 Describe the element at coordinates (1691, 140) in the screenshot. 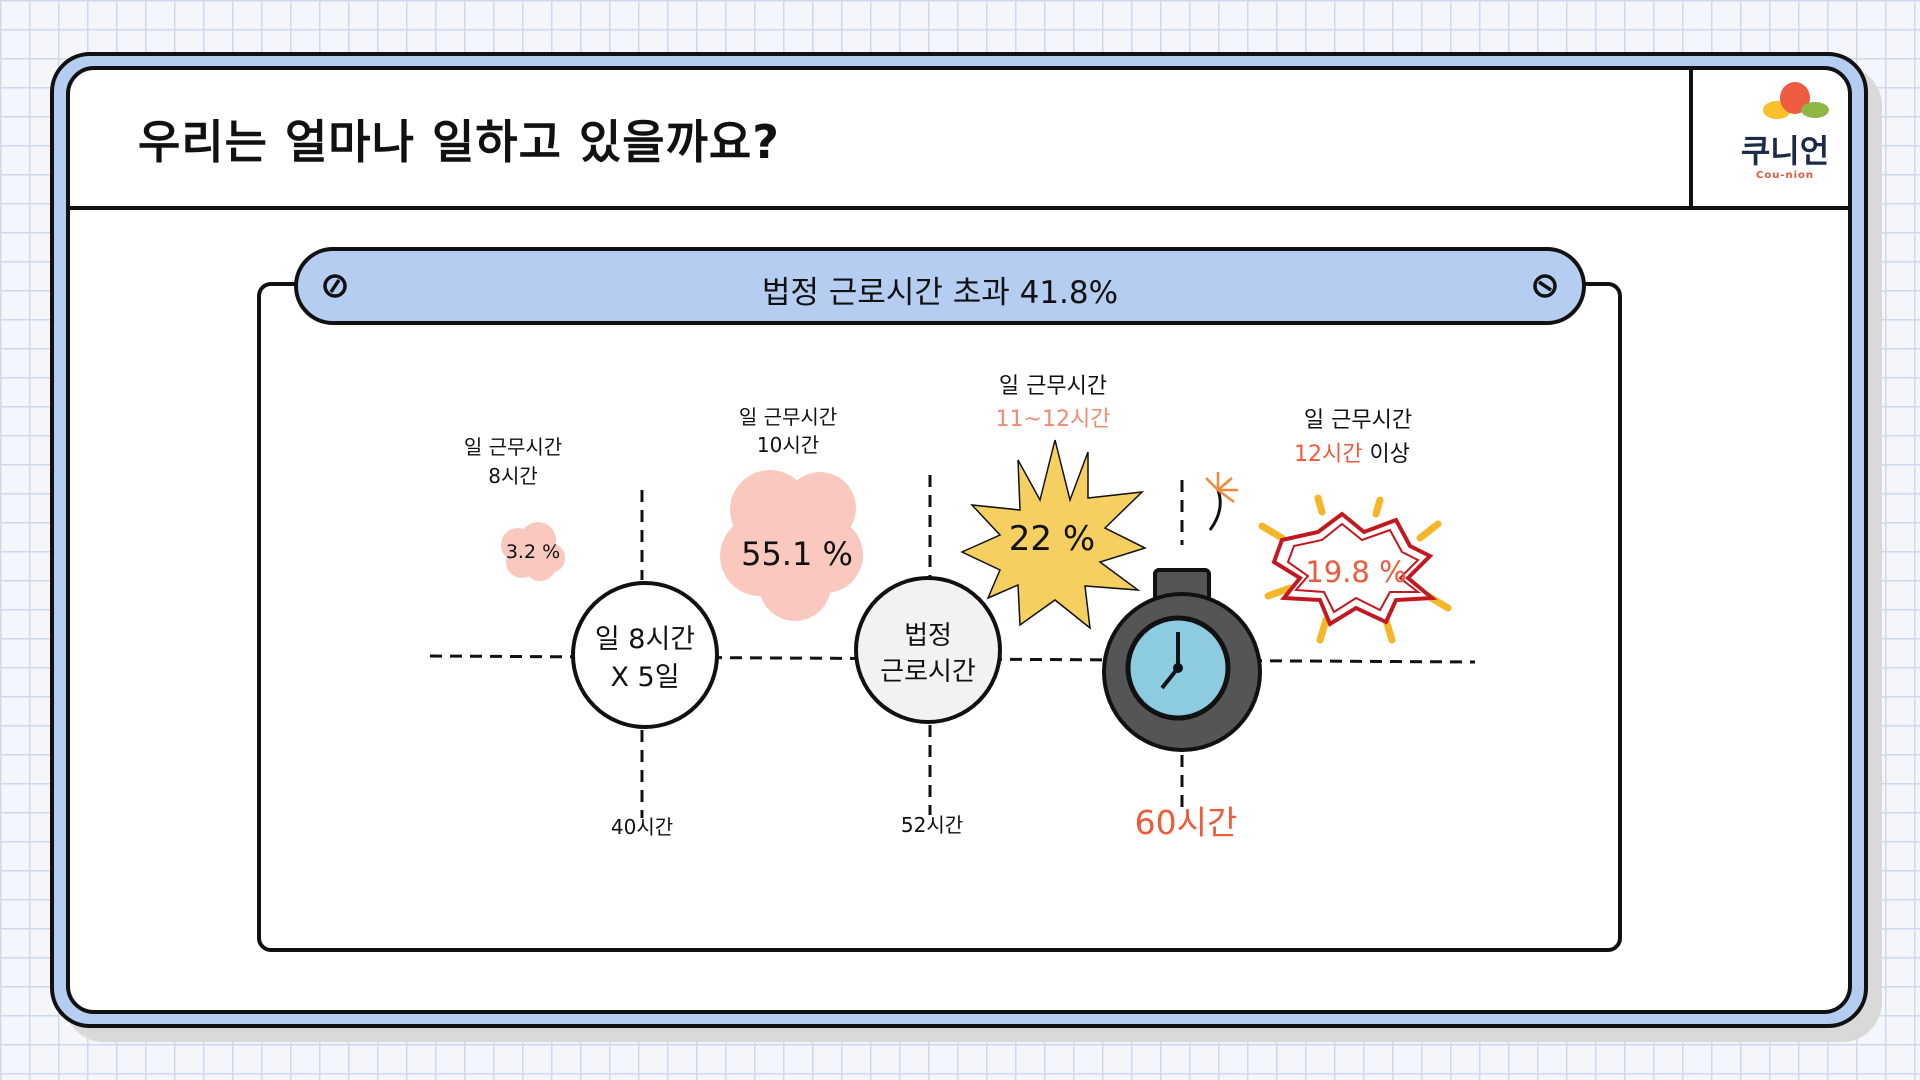

I see `logo-divider` at that location.